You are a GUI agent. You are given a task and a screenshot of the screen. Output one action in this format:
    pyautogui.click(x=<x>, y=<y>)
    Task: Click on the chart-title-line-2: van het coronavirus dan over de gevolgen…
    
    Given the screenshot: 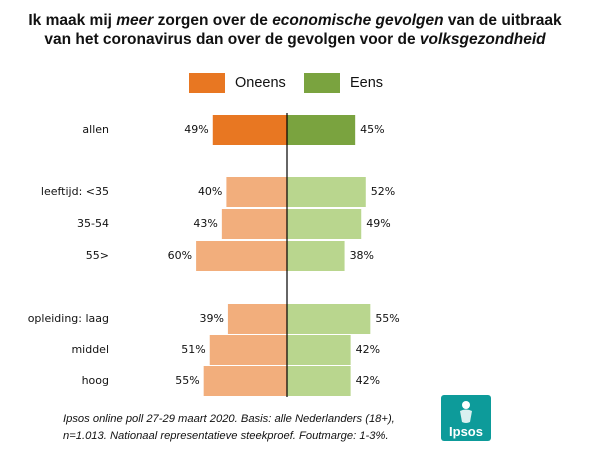 What is the action you would take?
    pyautogui.click(x=295, y=40)
    